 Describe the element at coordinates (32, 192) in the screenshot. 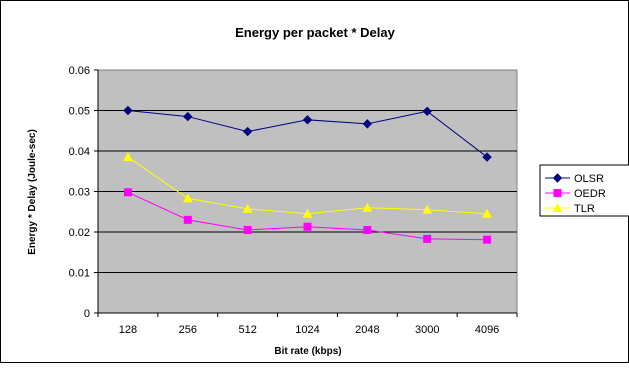

I see `y-axis-label: Energy * Delay (Joule-sec)` at that location.